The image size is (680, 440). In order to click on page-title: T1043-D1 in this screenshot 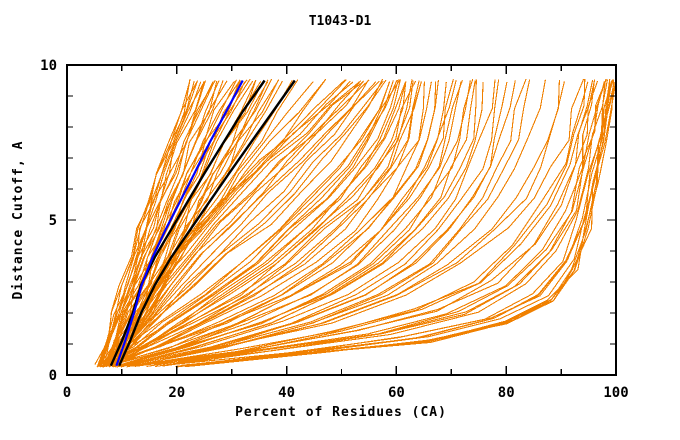, I will do `click(340, 21)`.